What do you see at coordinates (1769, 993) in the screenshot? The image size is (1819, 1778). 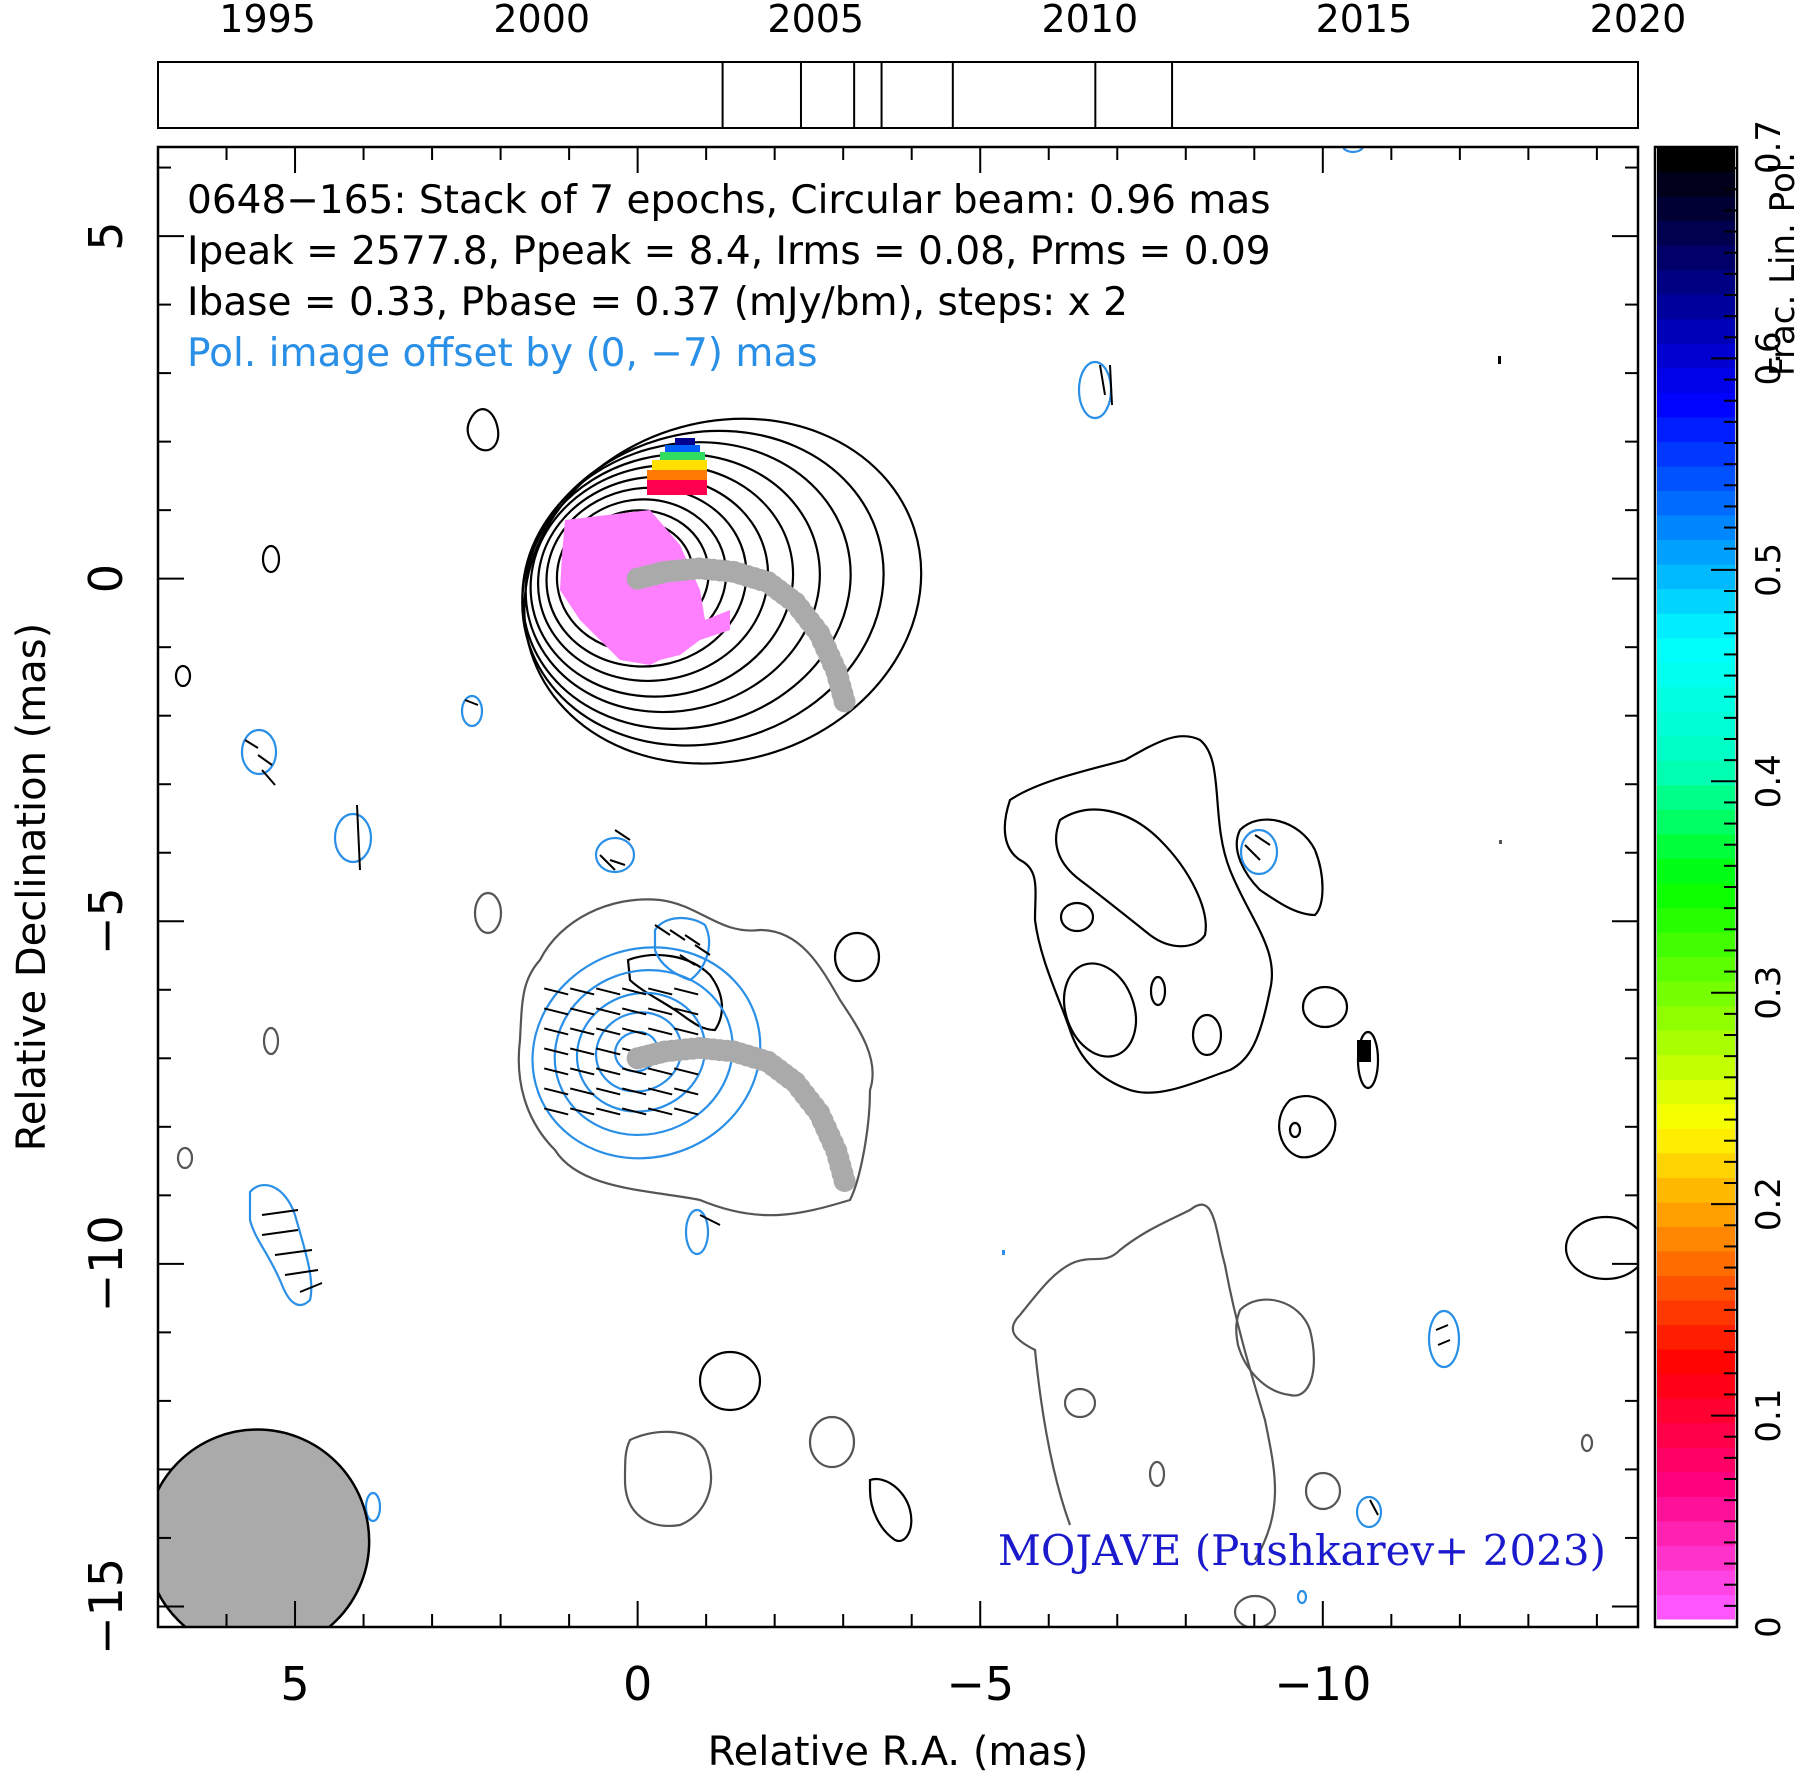 I see `colorbar-tick-label: 0.3` at bounding box center [1769, 993].